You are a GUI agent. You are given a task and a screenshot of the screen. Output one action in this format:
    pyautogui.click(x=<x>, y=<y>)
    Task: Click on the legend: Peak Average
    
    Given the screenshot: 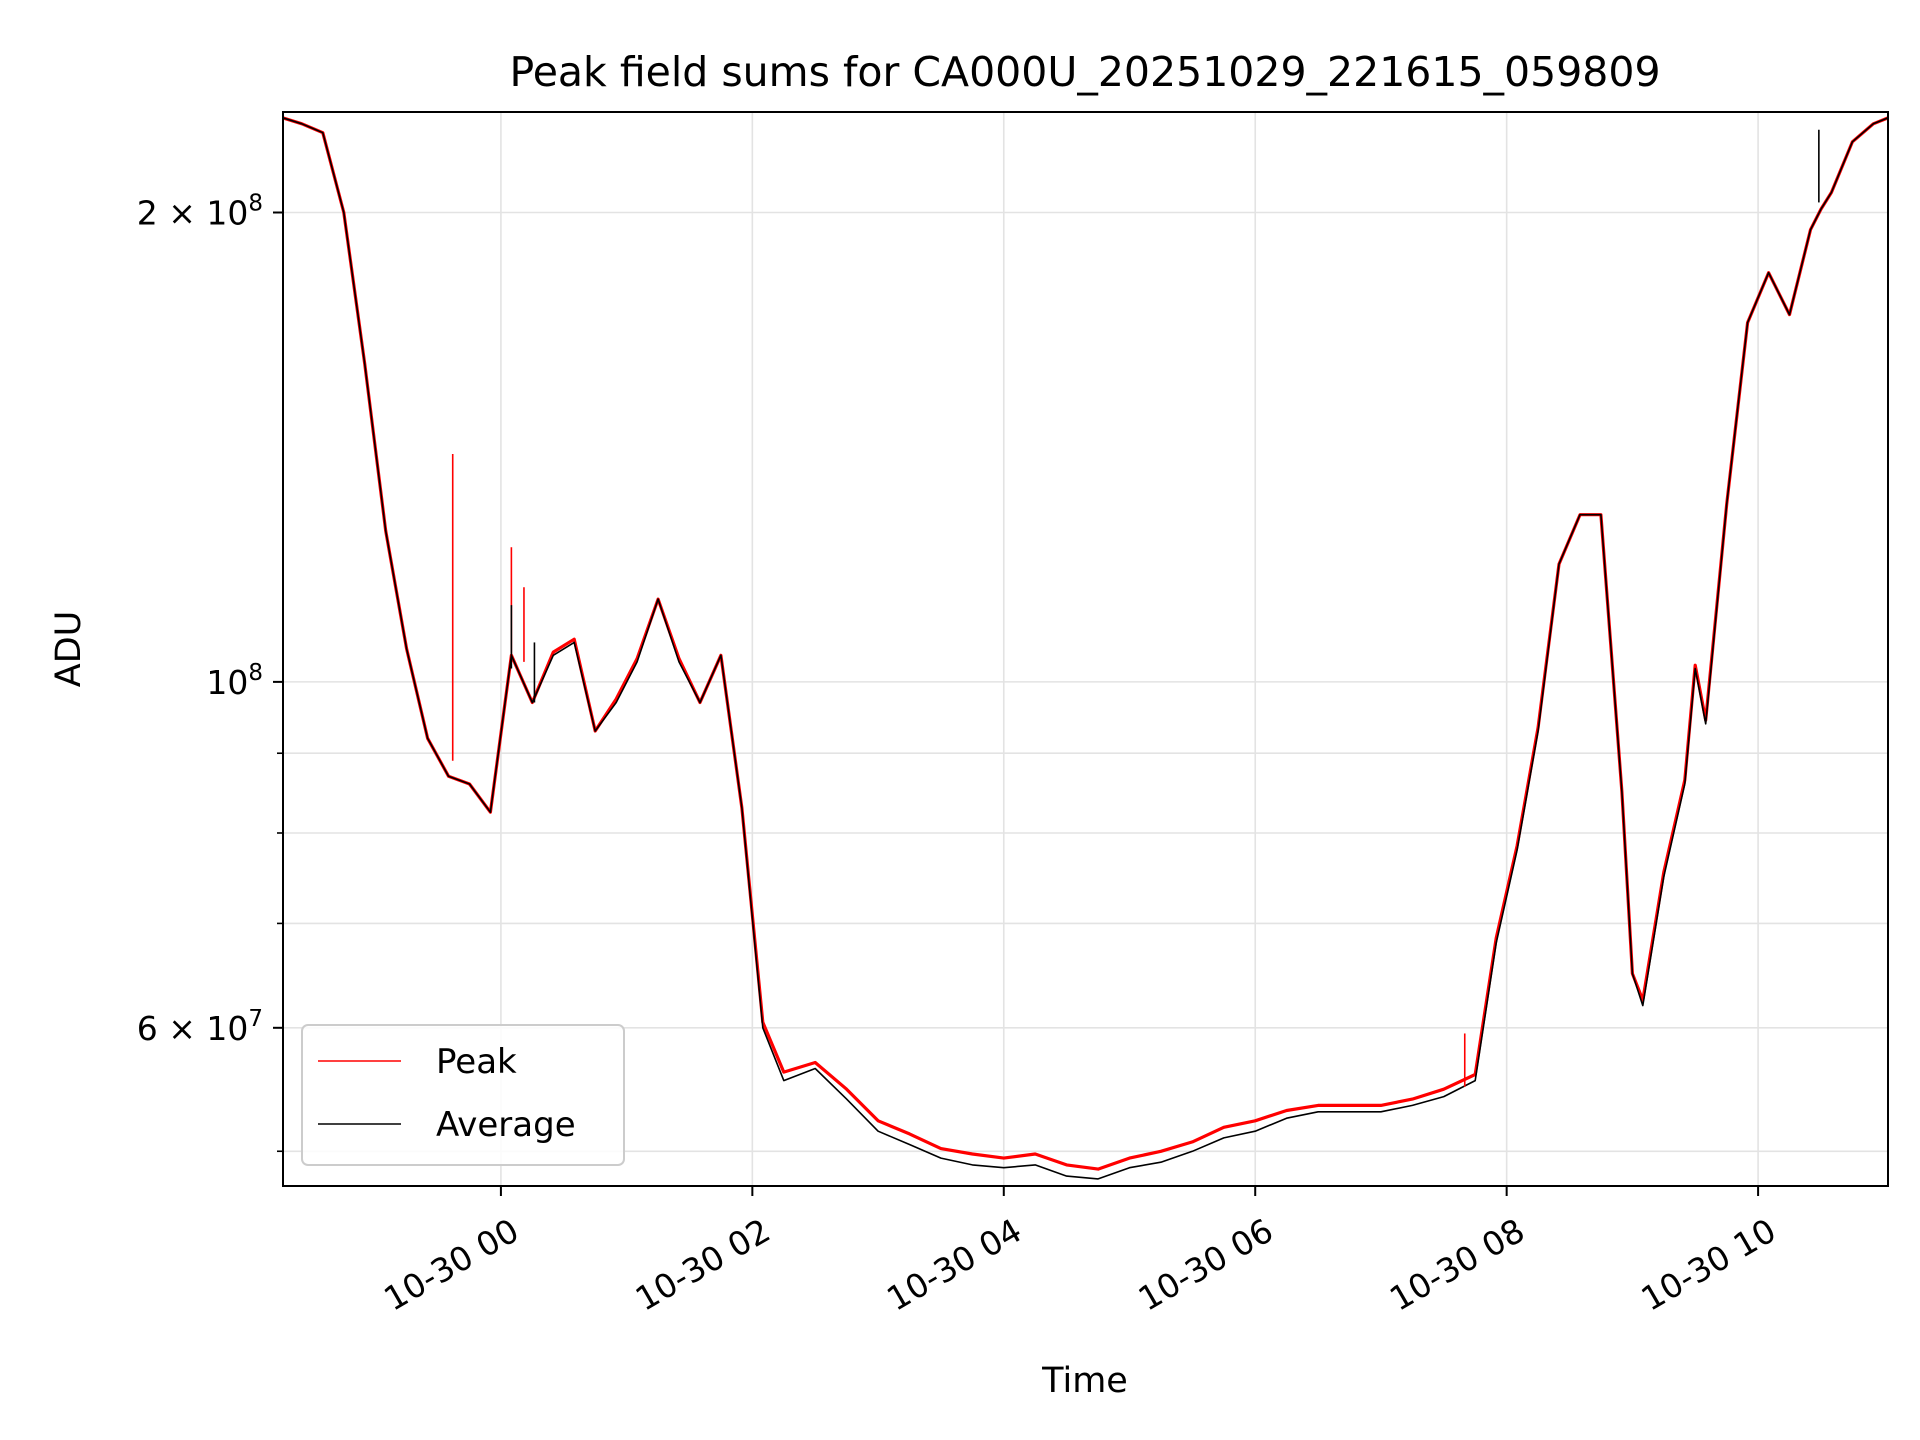 What is the action you would take?
    pyautogui.click(x=463, y=1095)
    